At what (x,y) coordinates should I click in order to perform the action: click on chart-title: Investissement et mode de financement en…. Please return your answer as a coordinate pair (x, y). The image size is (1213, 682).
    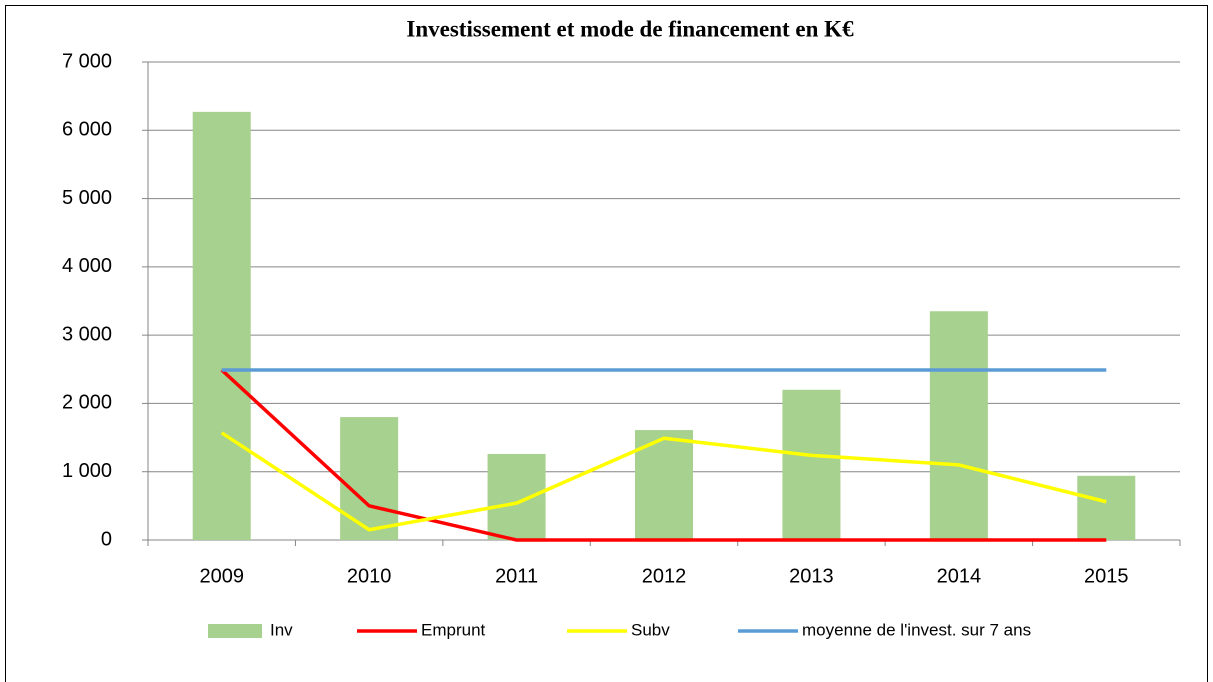
    Looking at the image, I should click on (630, 28).